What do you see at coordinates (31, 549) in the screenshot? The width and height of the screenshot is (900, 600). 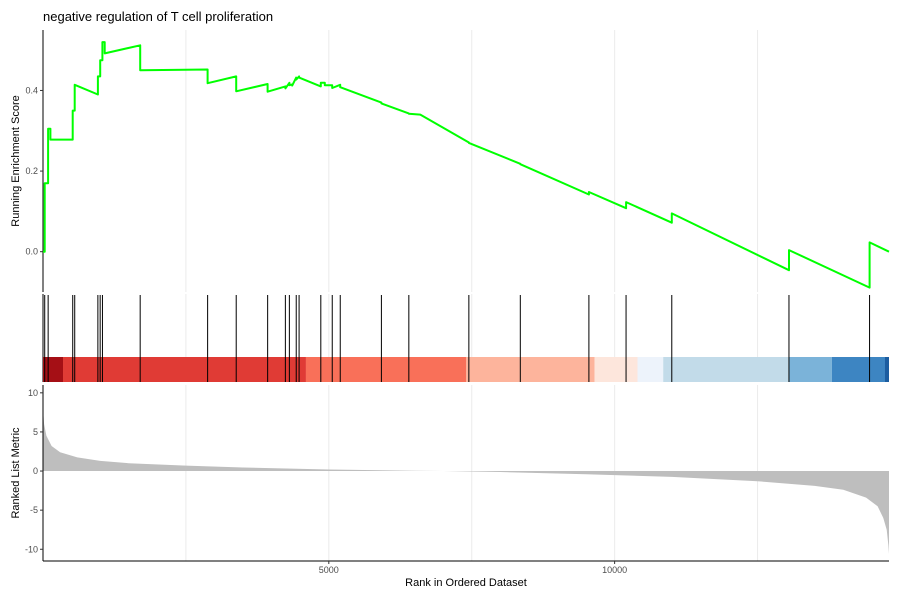 I see `panel3-y-tick-label: -10` at bounding box center [31, 549].